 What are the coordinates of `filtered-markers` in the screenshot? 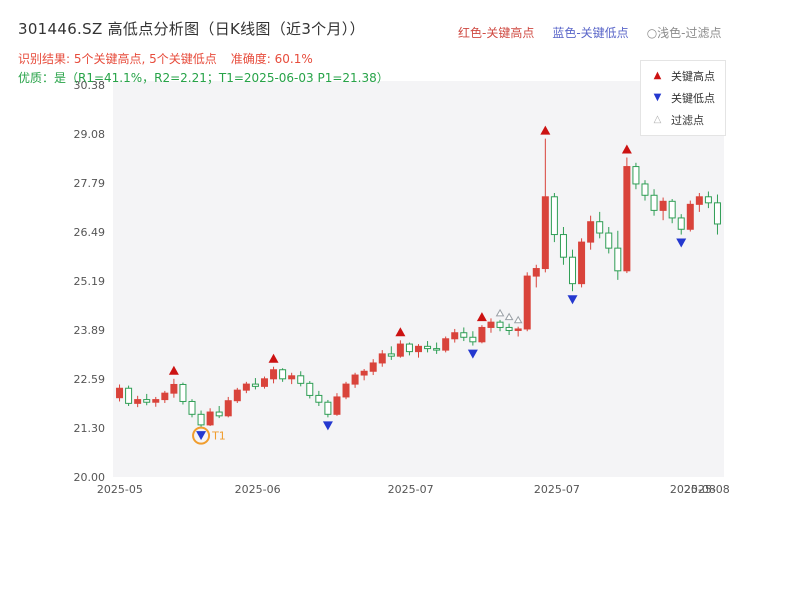 It's located at (509, 316).